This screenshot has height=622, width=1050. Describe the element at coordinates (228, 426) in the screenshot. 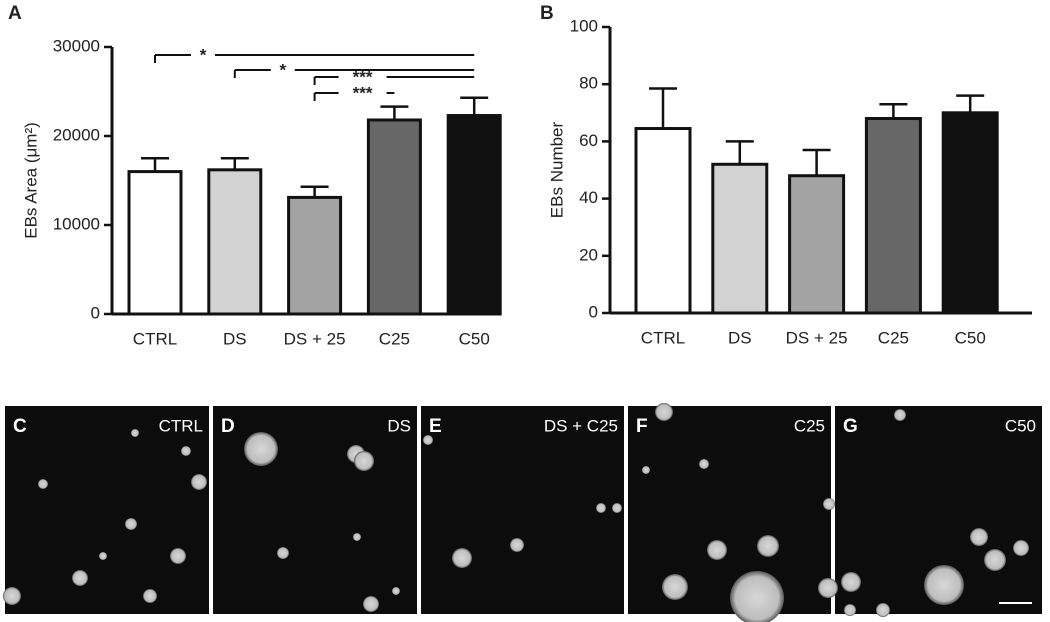

I see `image-panel-letter: D` at that location.